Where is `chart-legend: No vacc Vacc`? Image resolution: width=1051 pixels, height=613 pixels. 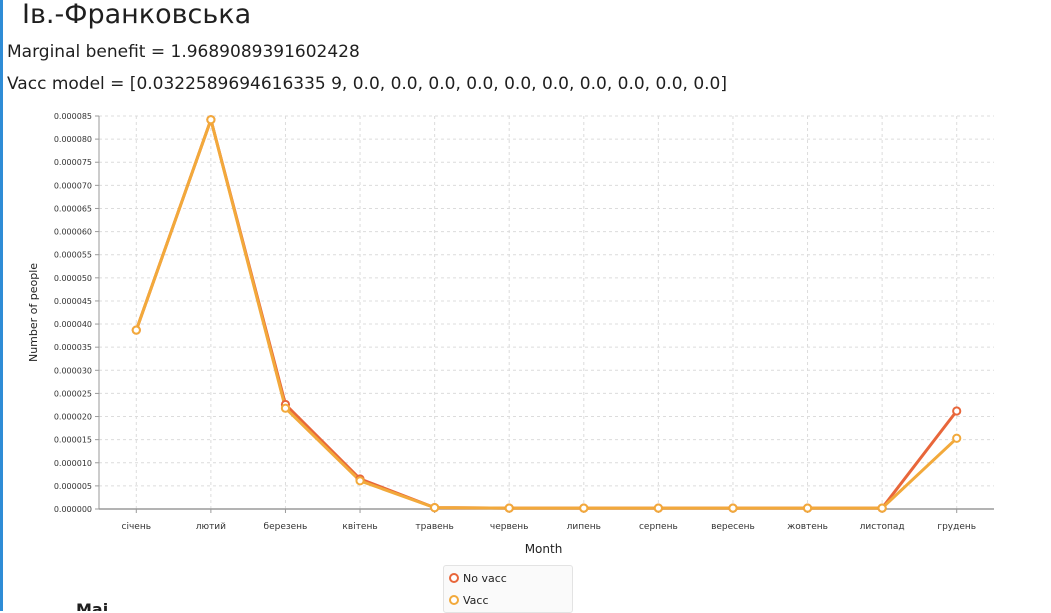
chart-legend: No vacc Vacc is located at coordinates (508, 589).